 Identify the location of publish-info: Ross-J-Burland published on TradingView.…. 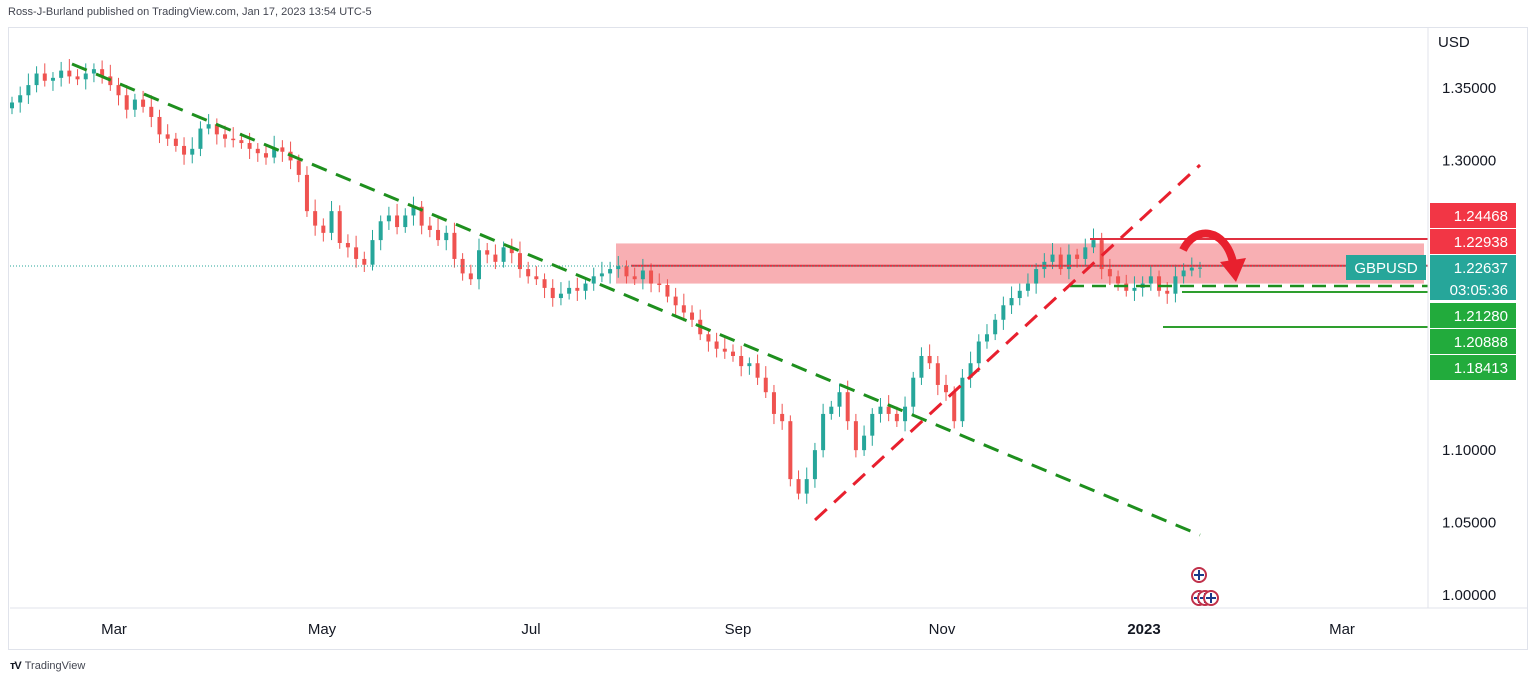
(190, 12).